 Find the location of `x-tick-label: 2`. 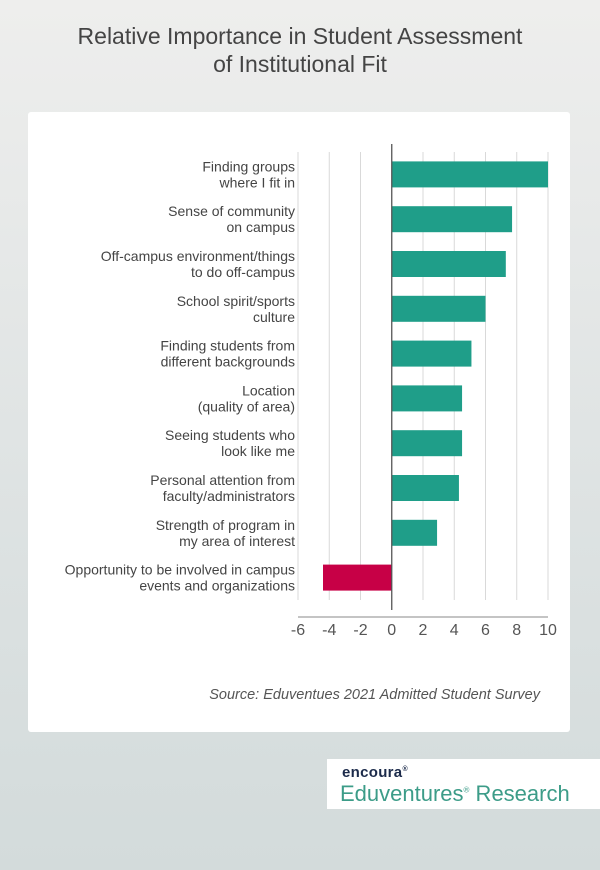

x-tick-label: 2 is located at coordinates (423, 630).